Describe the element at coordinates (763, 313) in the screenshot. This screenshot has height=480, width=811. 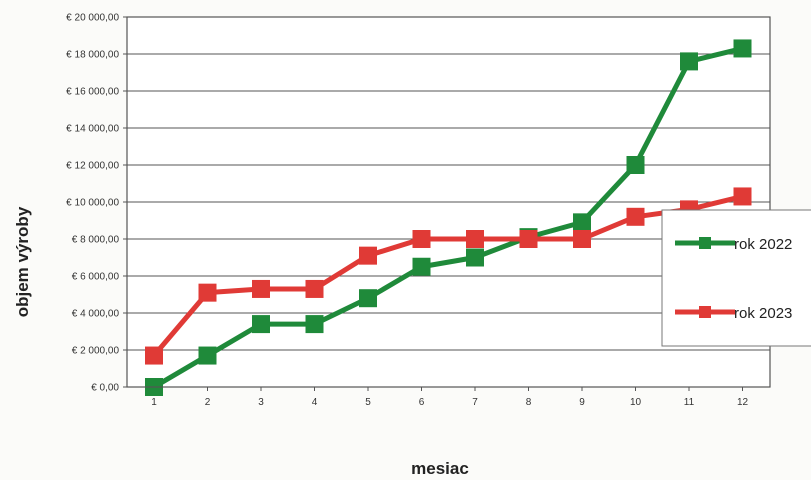
I see `legend-label-2023: rok 2023` at that location.